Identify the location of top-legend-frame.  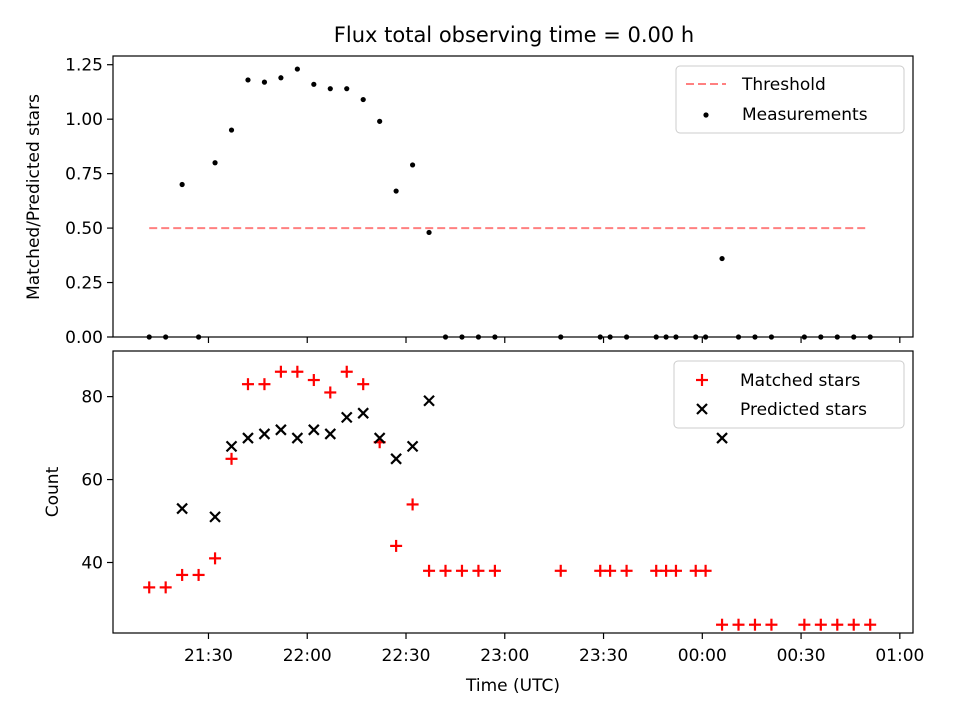
(790, 99).